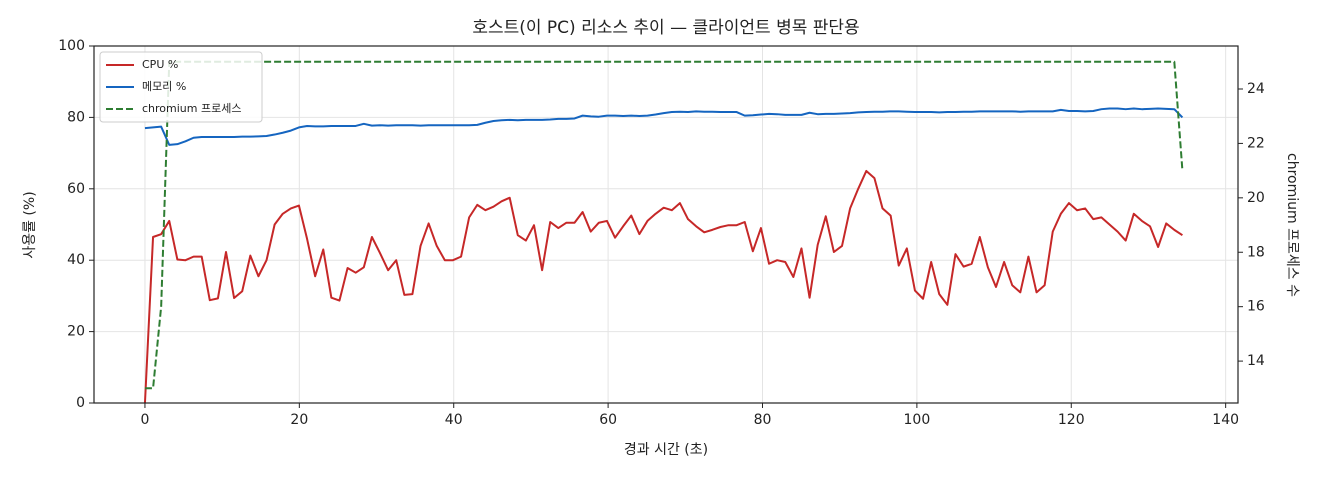  I want to click on x-tick-label: 100, so click(917, 420).